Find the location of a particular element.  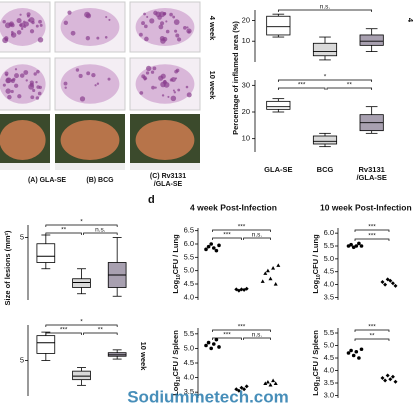

gross-lung is located at coordinates (23, 140).